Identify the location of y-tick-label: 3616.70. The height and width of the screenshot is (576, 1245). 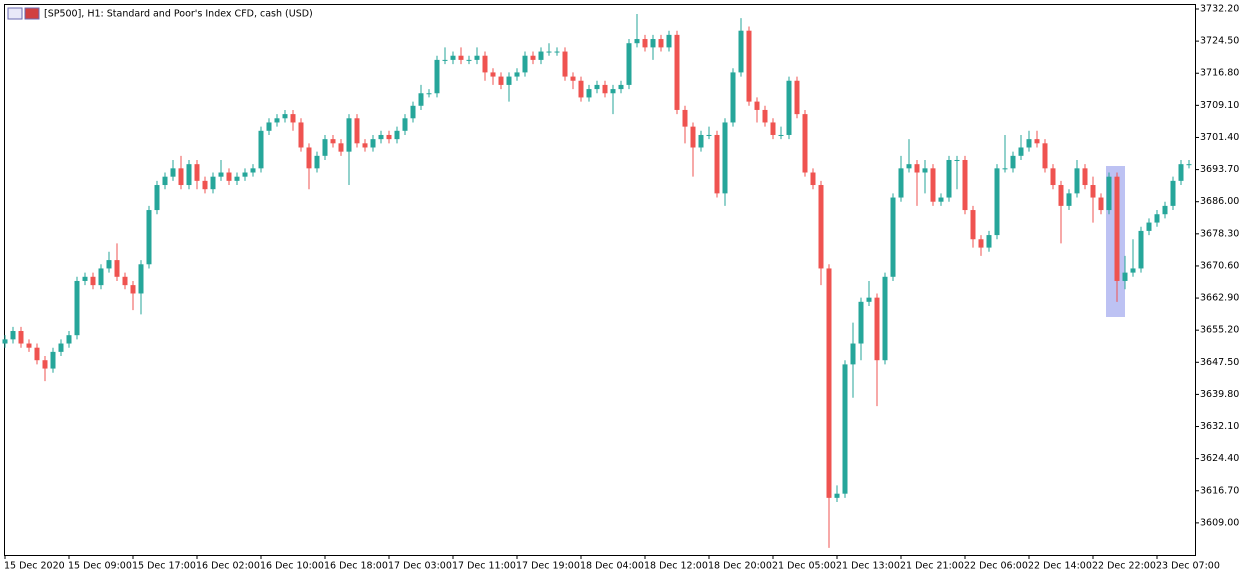
(1219, 490).